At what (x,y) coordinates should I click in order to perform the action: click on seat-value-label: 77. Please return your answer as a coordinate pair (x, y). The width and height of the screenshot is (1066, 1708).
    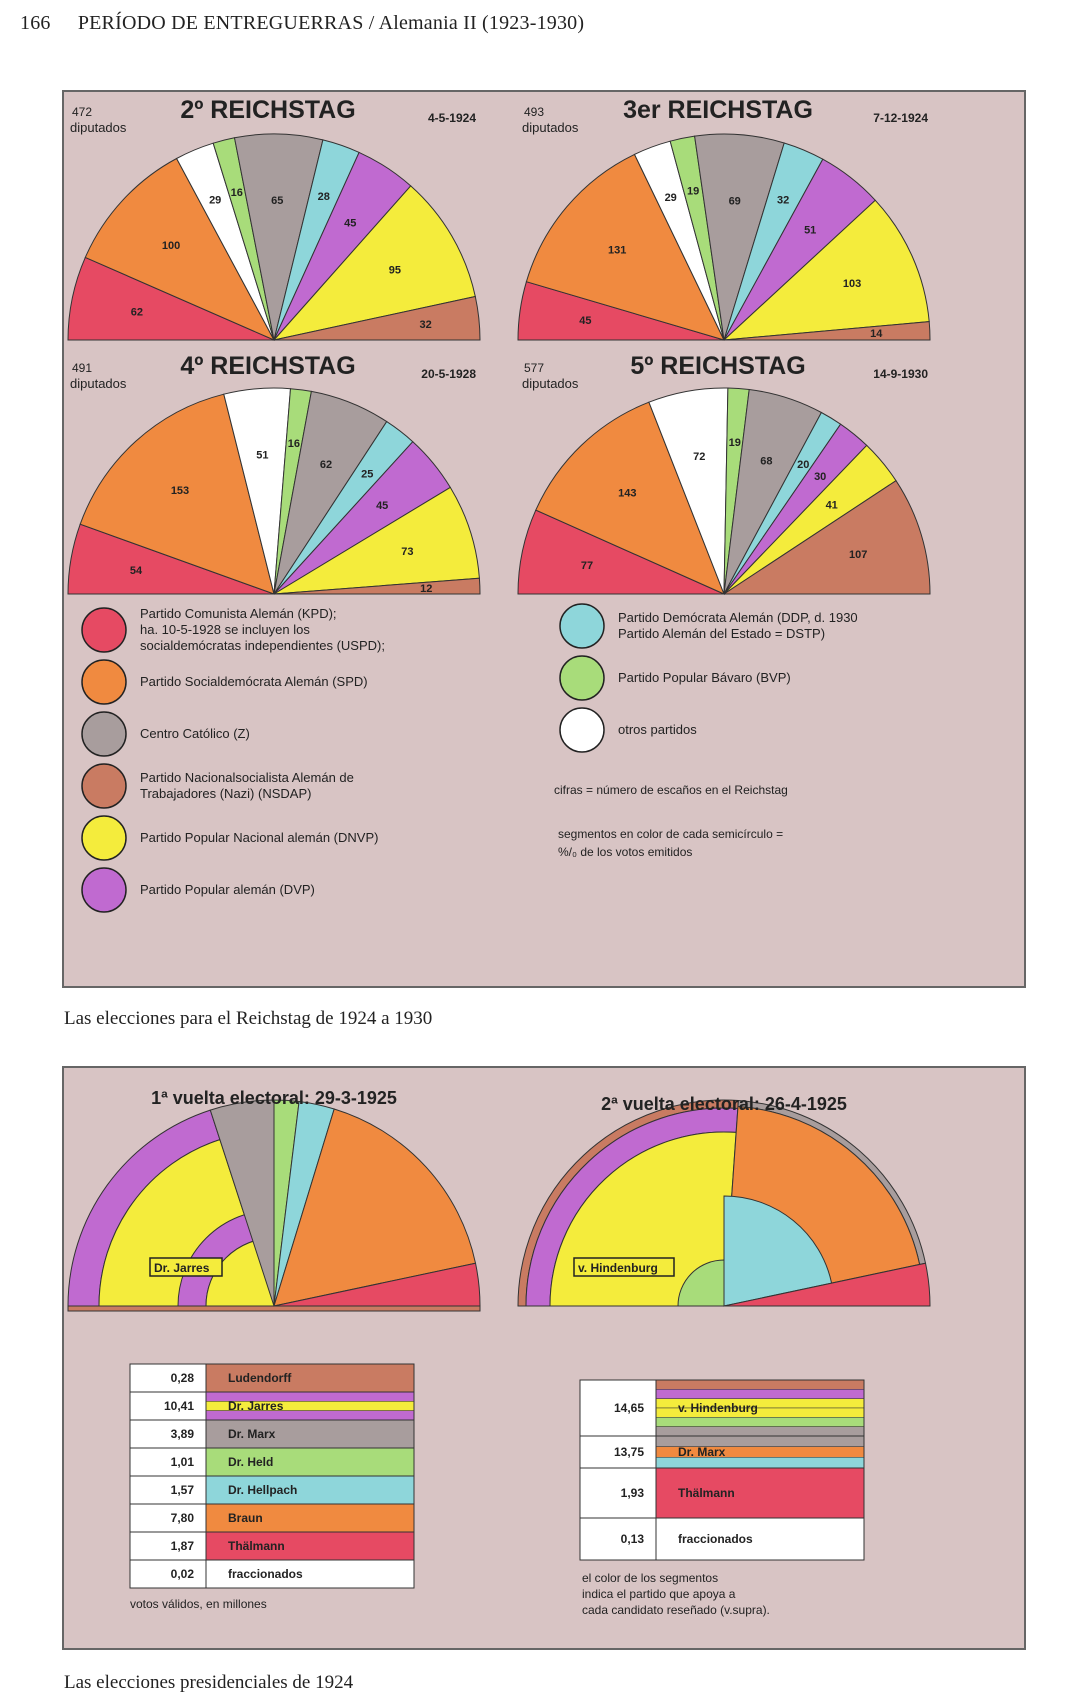
    Looking at the image, I should click on (587, 566).